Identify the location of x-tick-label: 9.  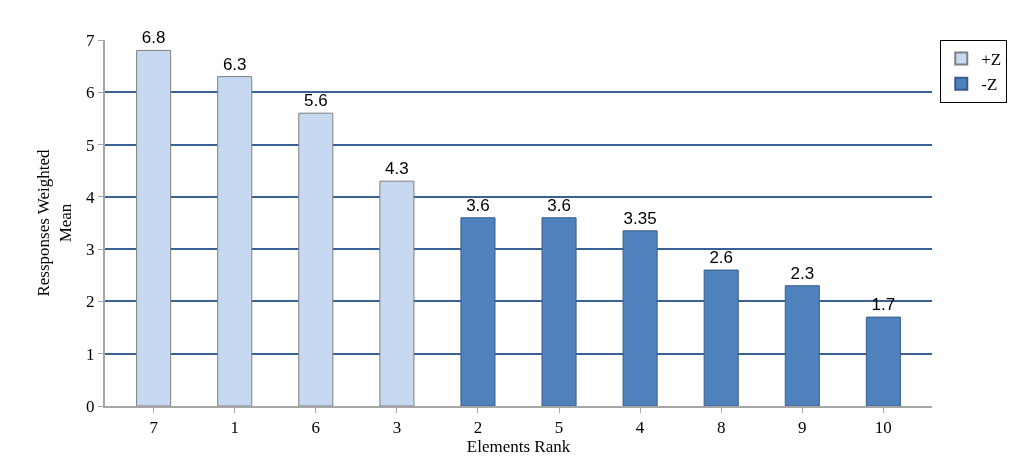
(802, 428).